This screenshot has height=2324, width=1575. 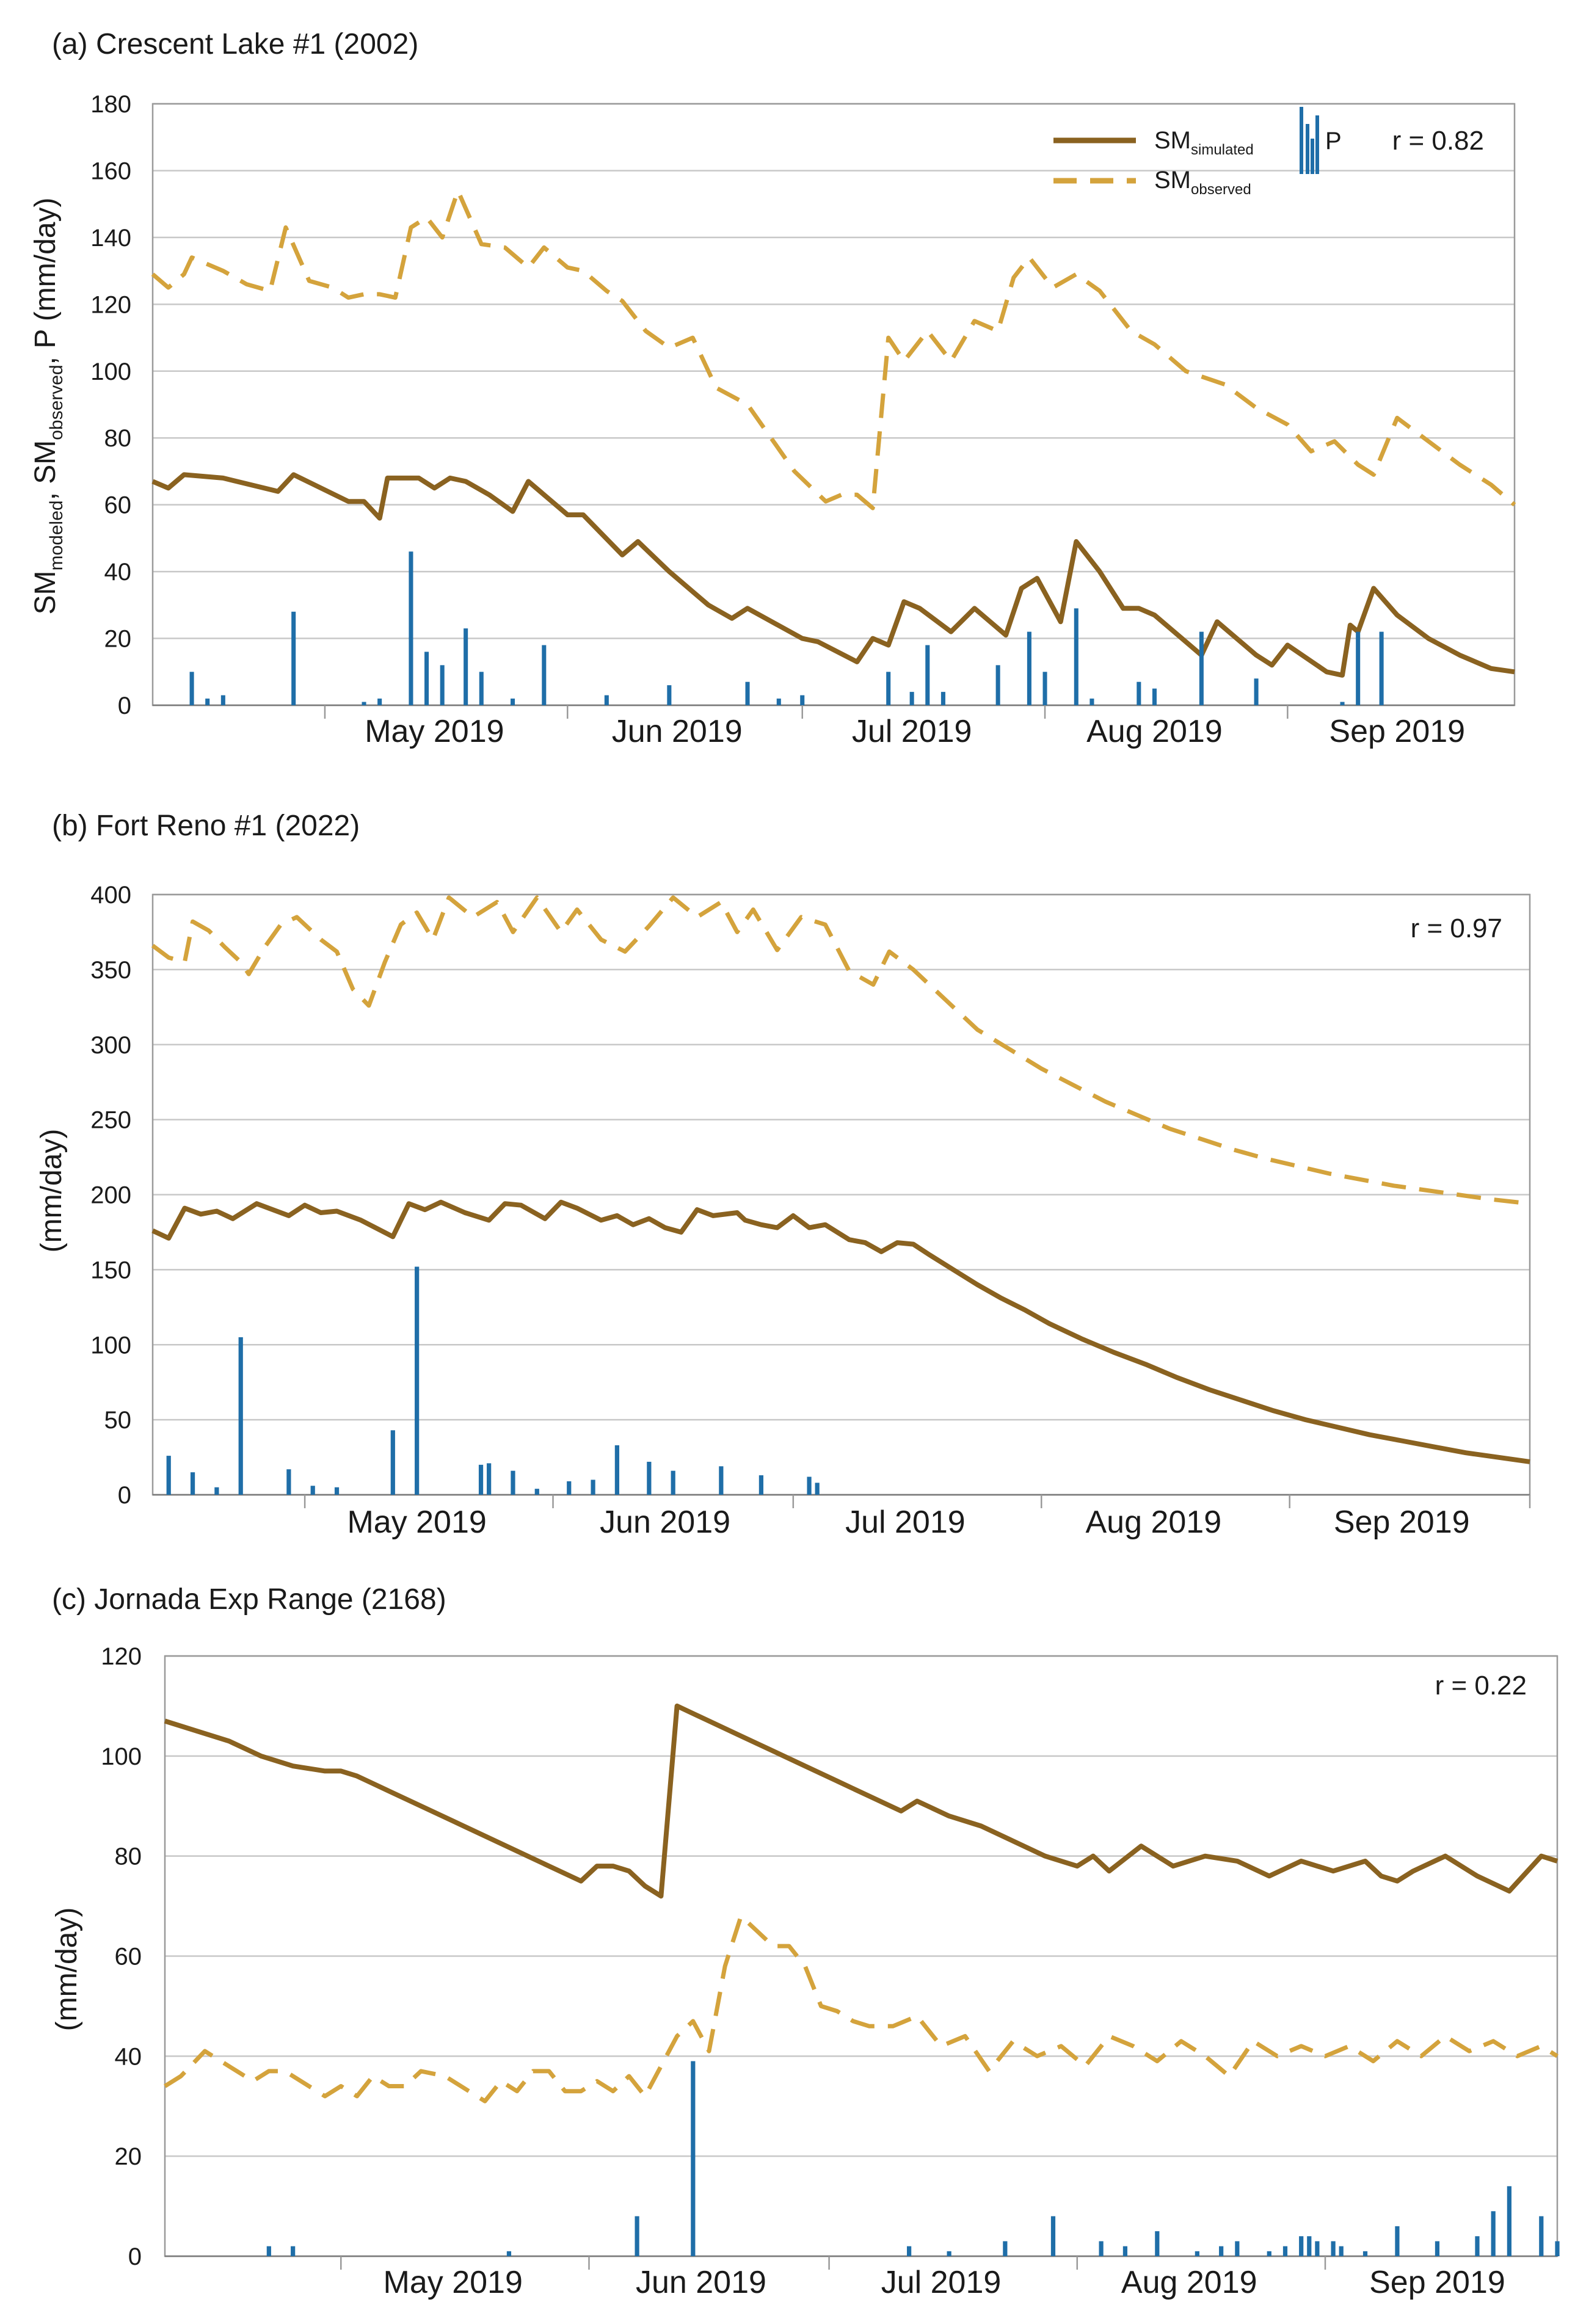 I want to click on ylabel-part-sm1: SM, so click(x=45, y=593).